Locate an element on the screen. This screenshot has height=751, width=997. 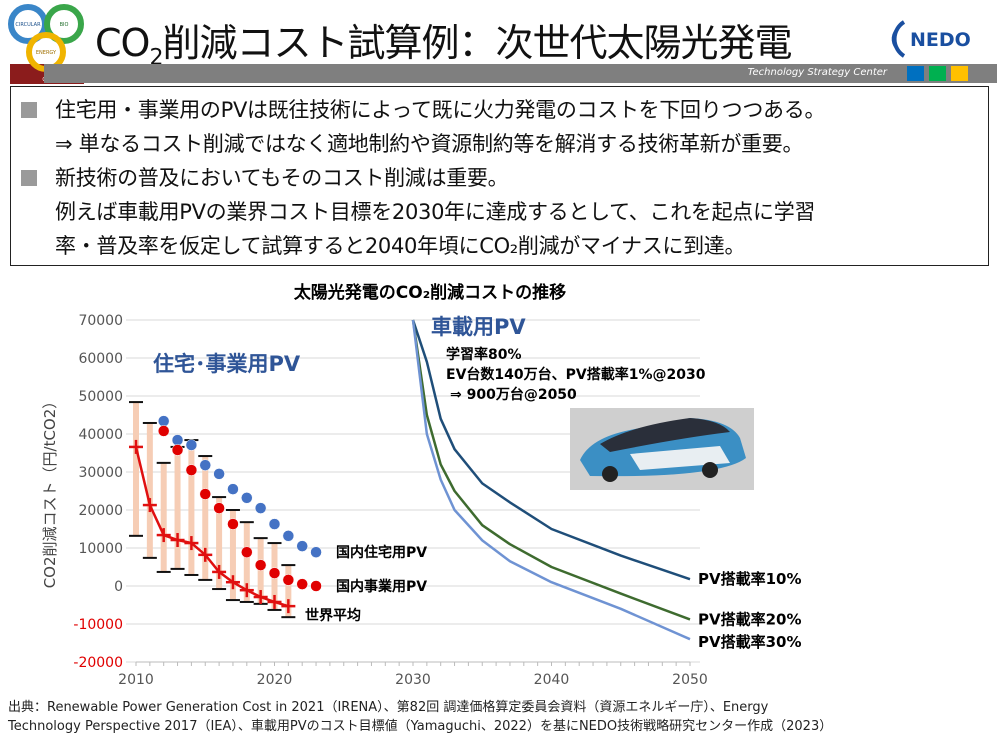
svg-text: ENERGY is located at coordinates (46, 53).